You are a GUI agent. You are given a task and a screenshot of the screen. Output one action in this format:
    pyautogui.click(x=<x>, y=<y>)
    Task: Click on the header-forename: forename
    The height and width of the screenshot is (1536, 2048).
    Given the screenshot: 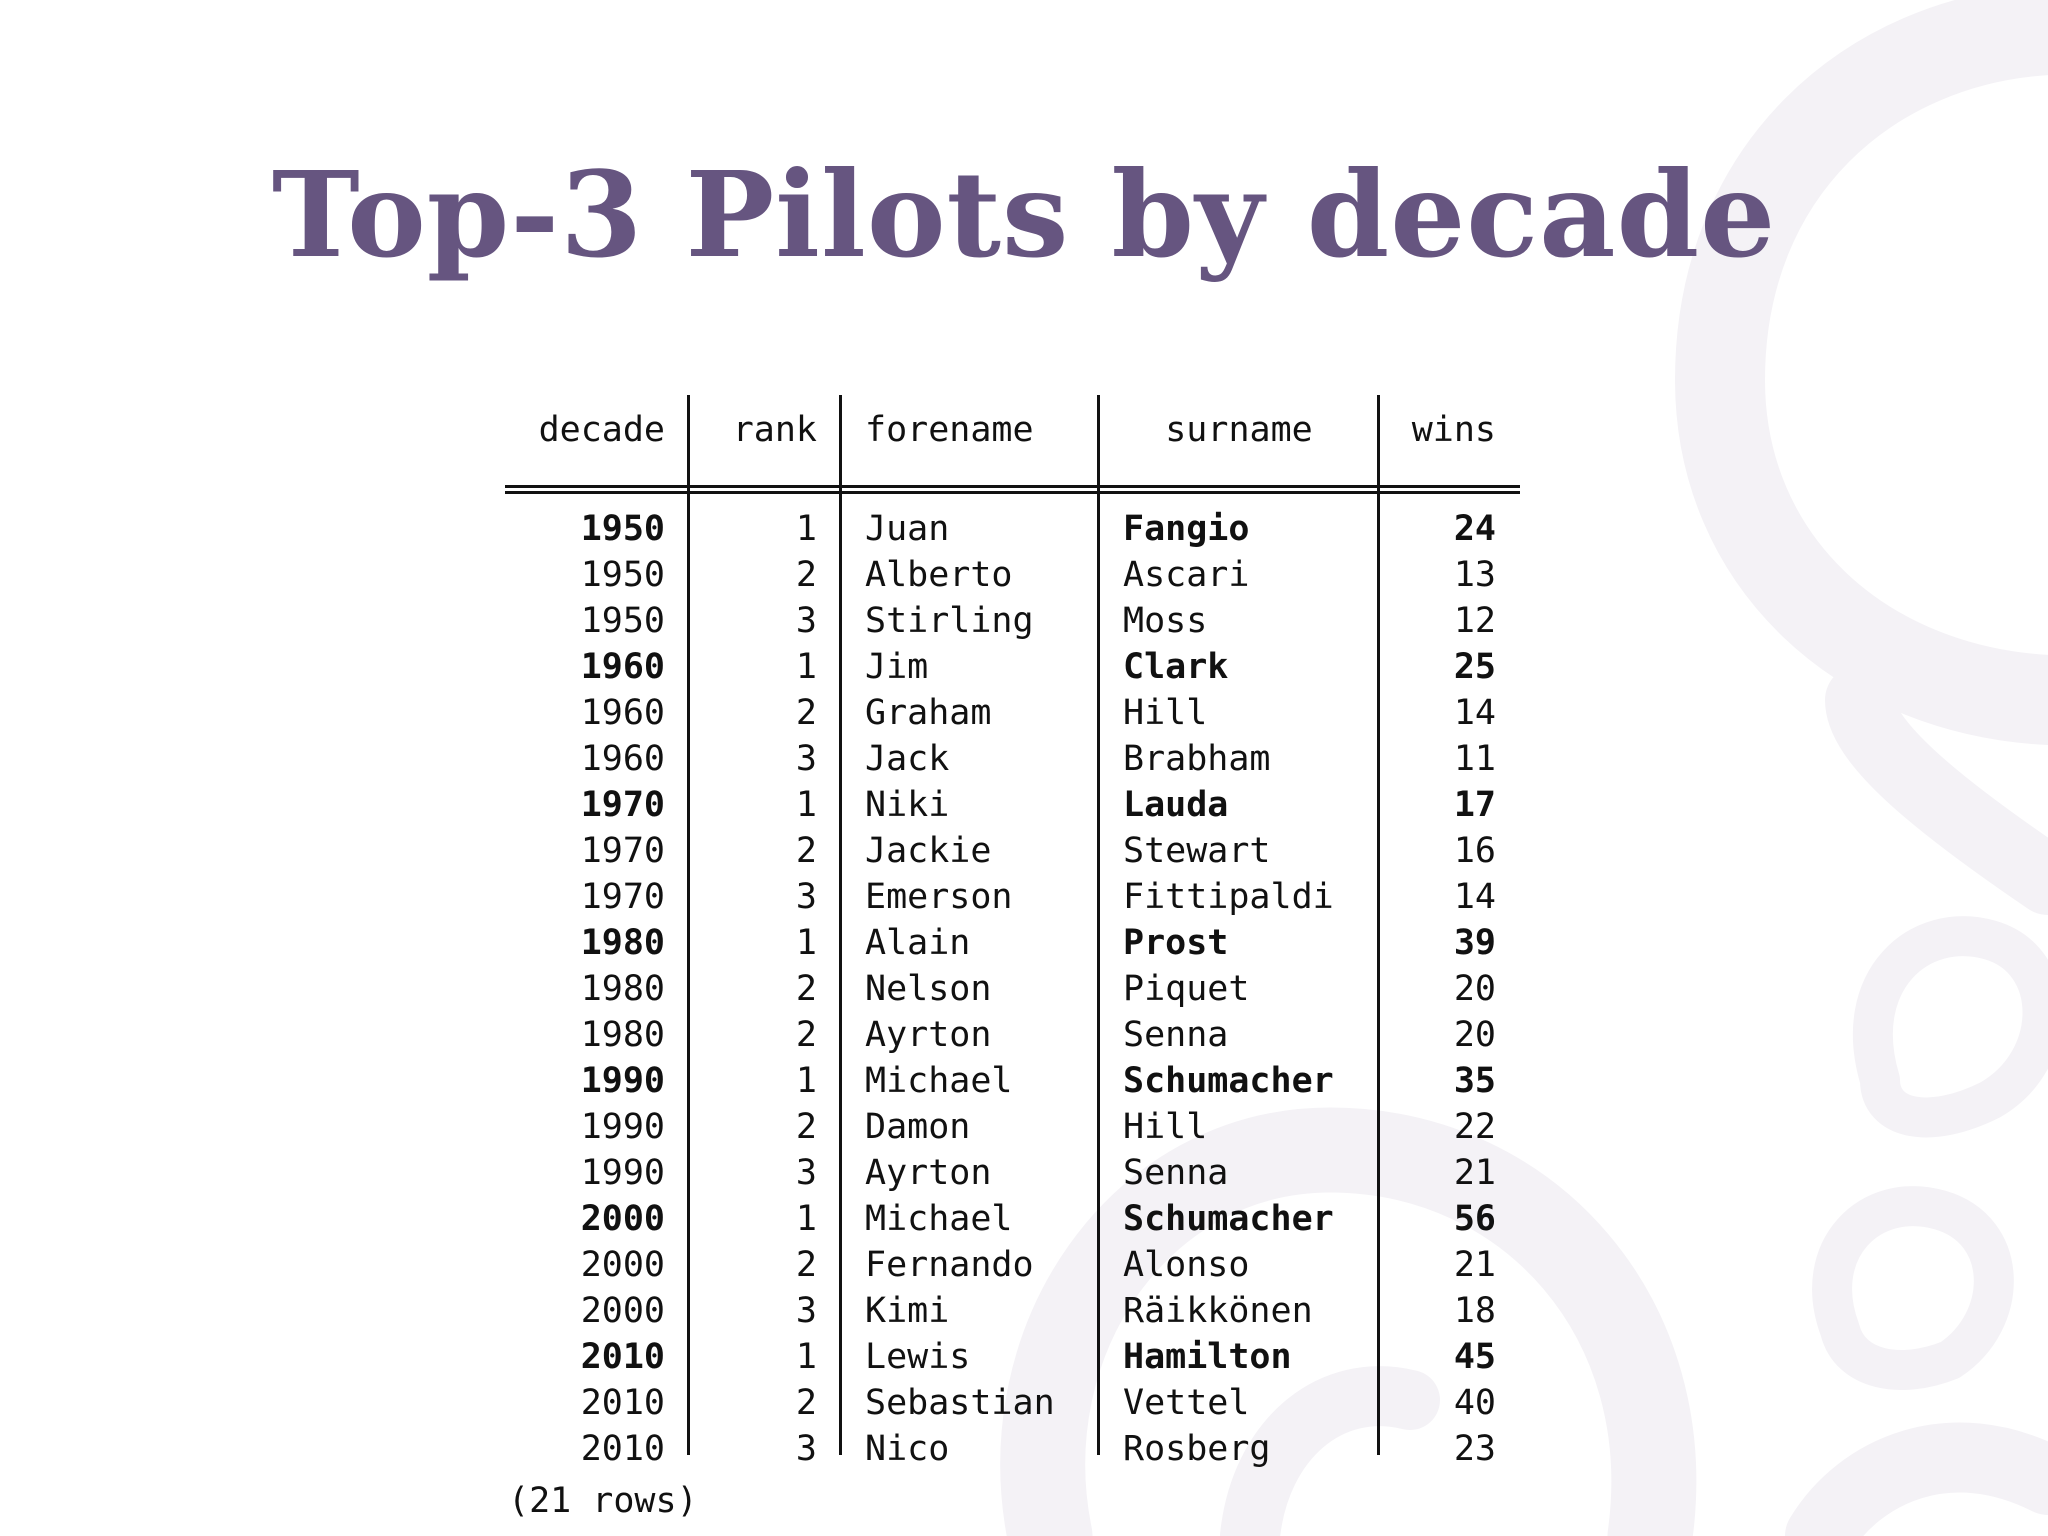 What is the action you would take?
    pyautogui.click(x=949, y=430)
    